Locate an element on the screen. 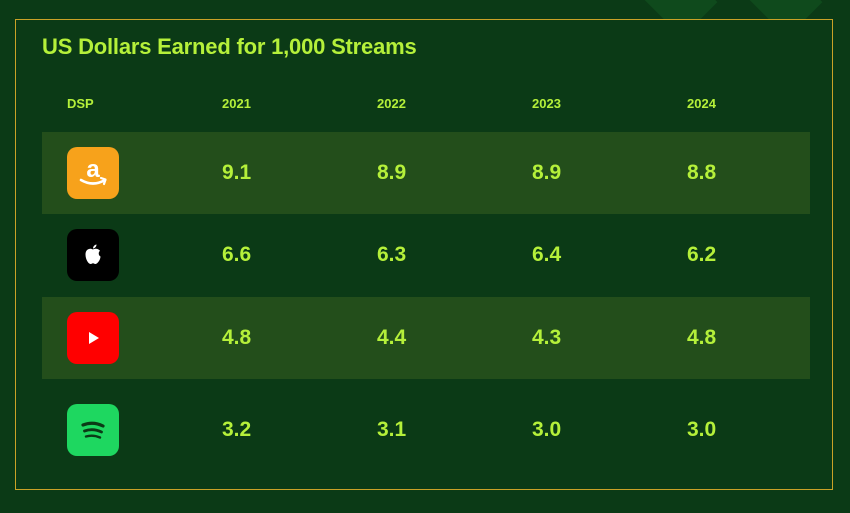 This screenshot has height=513, width=850. table-row-apple: 6.6 6.3 6.4 6.2 is located at coordinates (426, 255).